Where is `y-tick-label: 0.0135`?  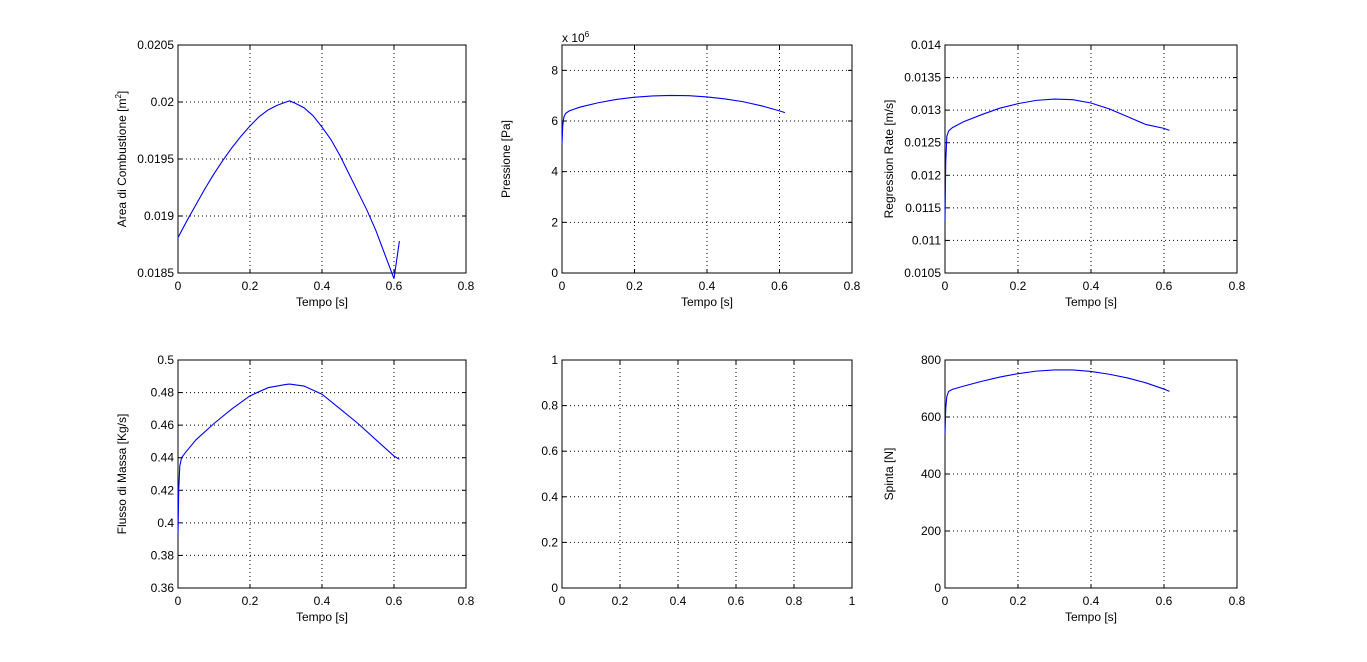
y-tick-label: 0.0135 is located at coordinates (922, 78).